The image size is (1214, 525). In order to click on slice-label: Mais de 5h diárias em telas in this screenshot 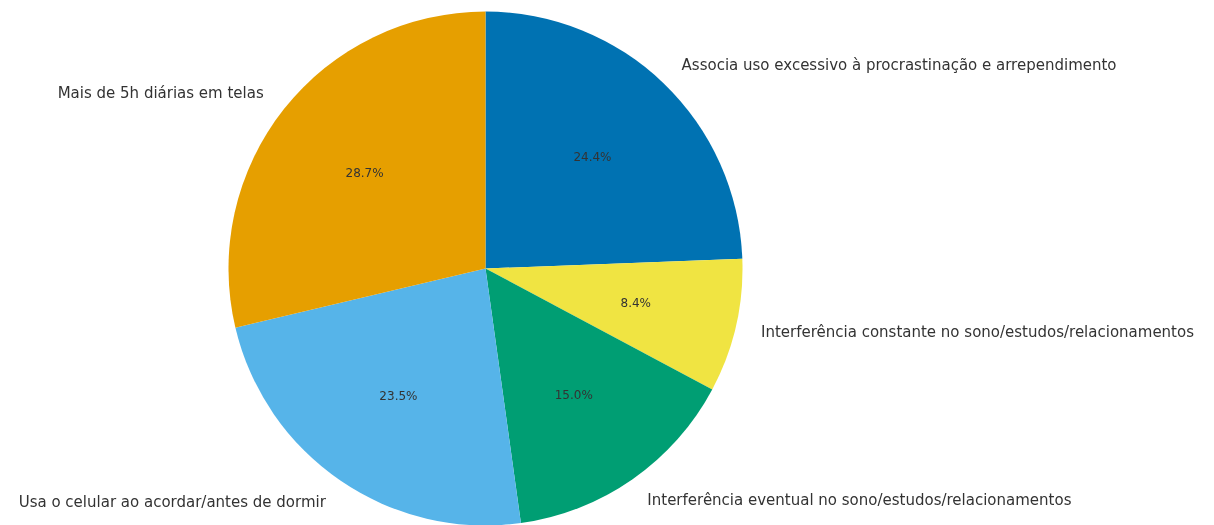, I will do `click(160, 93)`.